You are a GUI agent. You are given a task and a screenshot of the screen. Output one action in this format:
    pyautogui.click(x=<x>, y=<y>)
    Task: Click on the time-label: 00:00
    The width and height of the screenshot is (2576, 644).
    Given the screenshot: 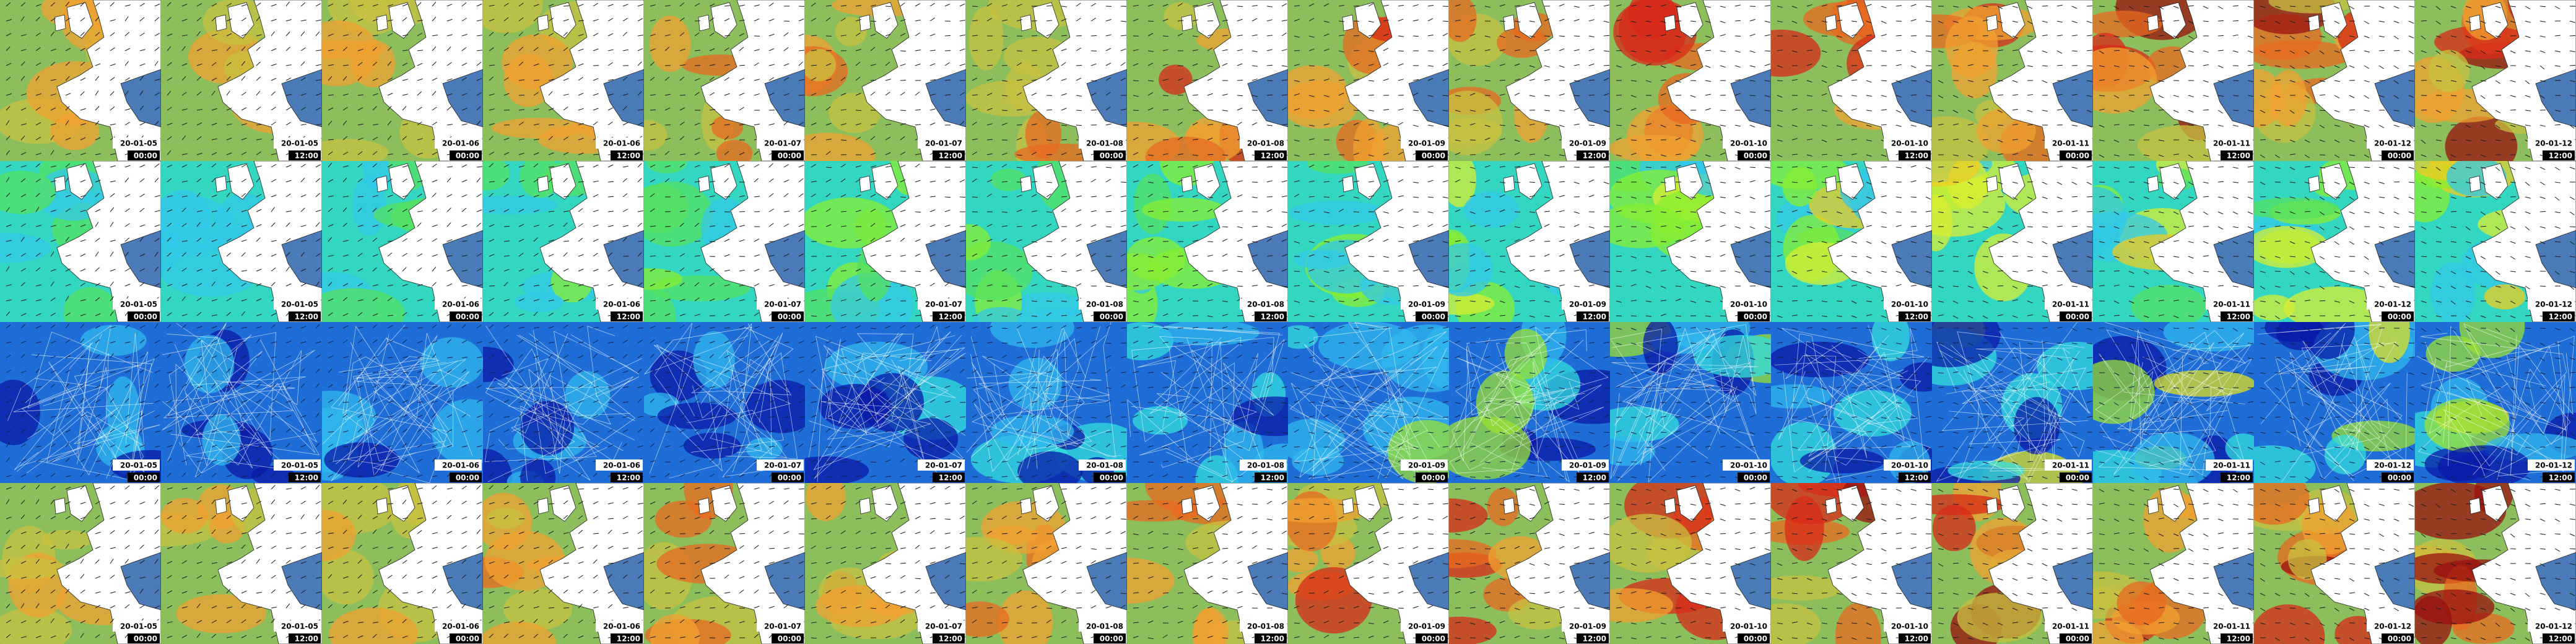 What is the action you would take?
    pyautogui.click(x=2399, y=317)
    